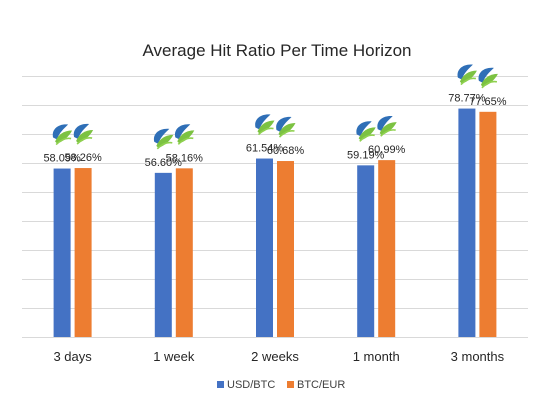  Describe the element at coordinates (467, 99) in the screenshot. I see `data-label: 78.77%` at that location.